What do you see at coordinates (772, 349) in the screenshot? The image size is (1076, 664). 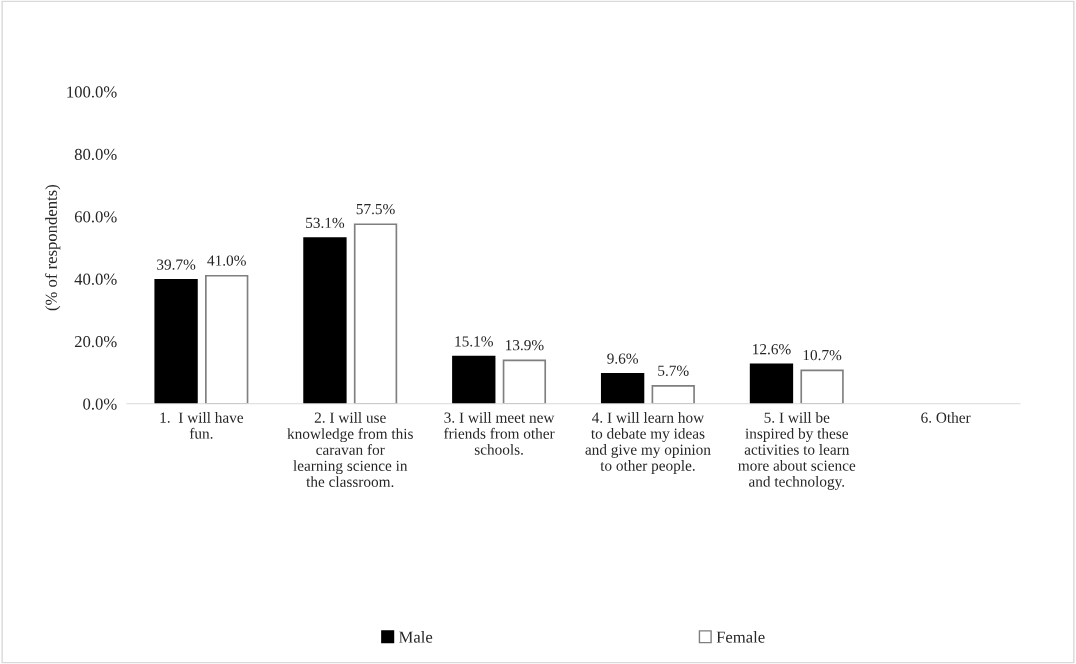 I see `data-label: 12.6%` at bounding box center [772, 349].